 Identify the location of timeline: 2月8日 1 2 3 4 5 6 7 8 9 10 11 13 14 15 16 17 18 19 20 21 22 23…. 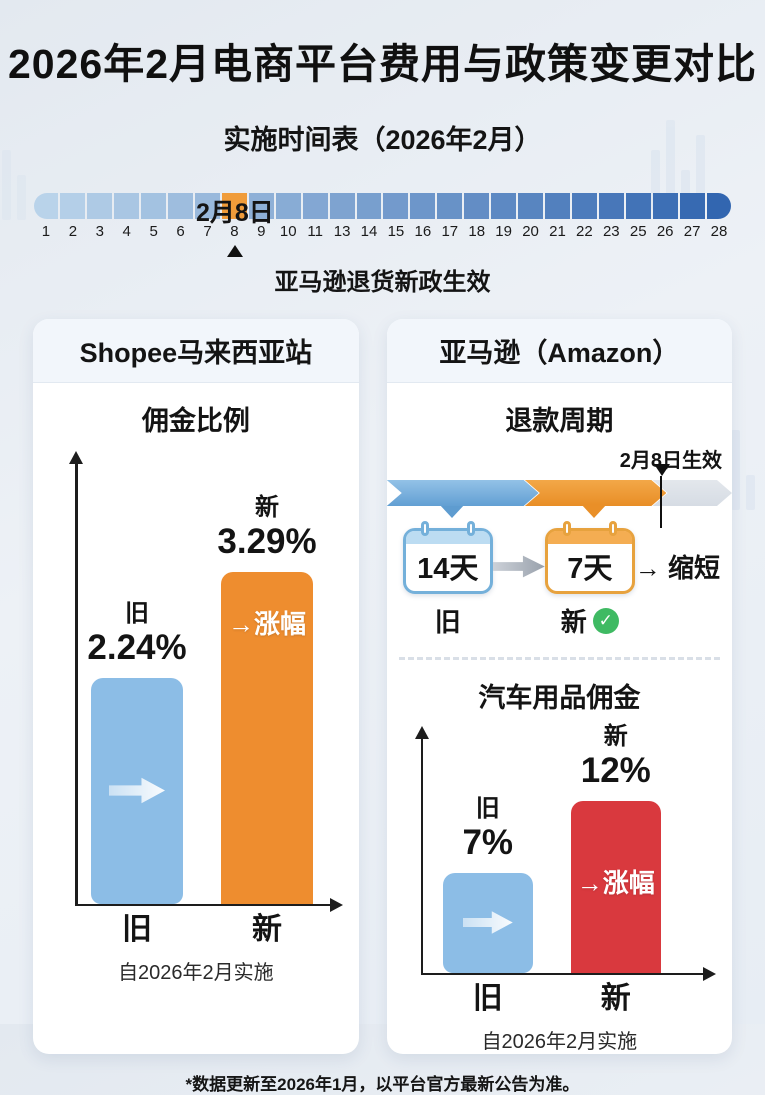
(382, 245).